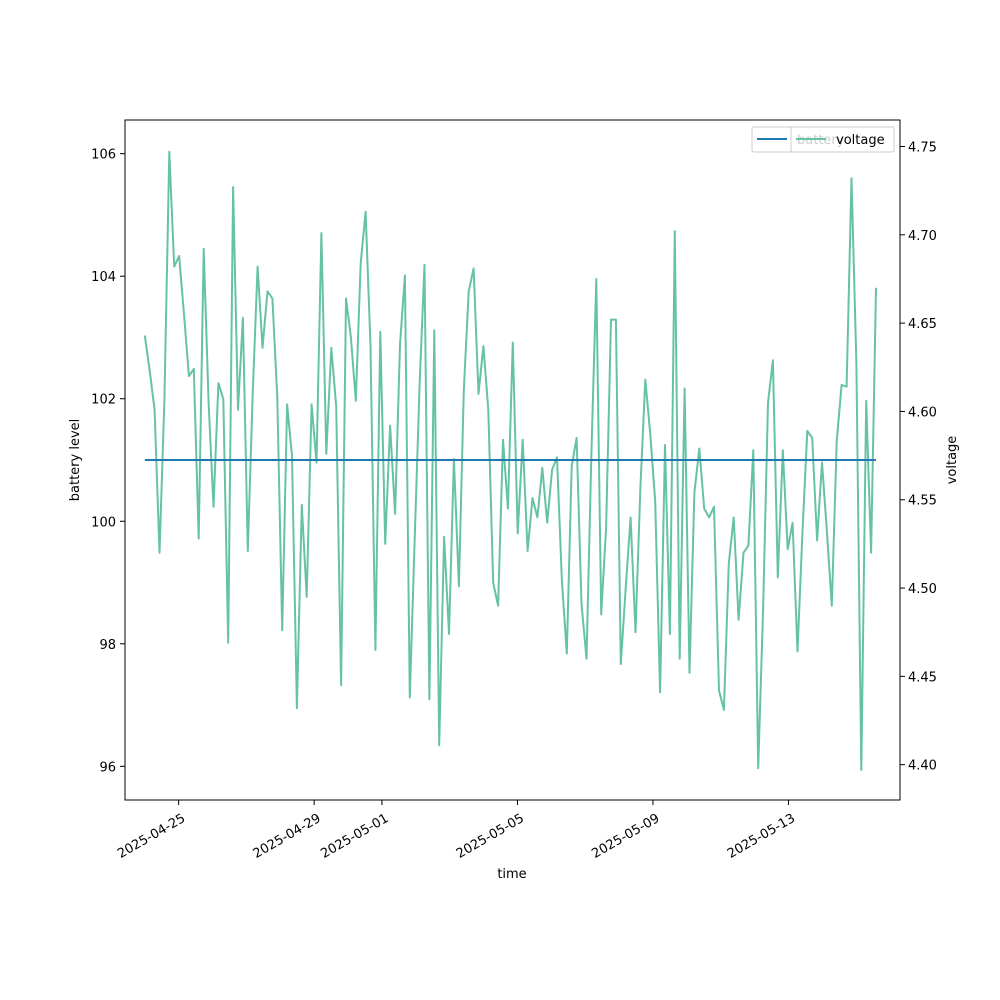 Image resolution: width=1000 pixels, height=1000 pixels. I want to click on y2-tick-label: 4.60, so click(922, 412).